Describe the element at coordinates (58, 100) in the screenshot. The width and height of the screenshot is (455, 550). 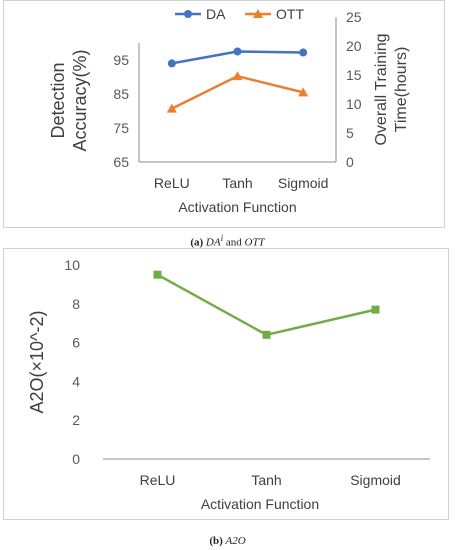
I see `y-axis-left-title-line: Detection` at that location.